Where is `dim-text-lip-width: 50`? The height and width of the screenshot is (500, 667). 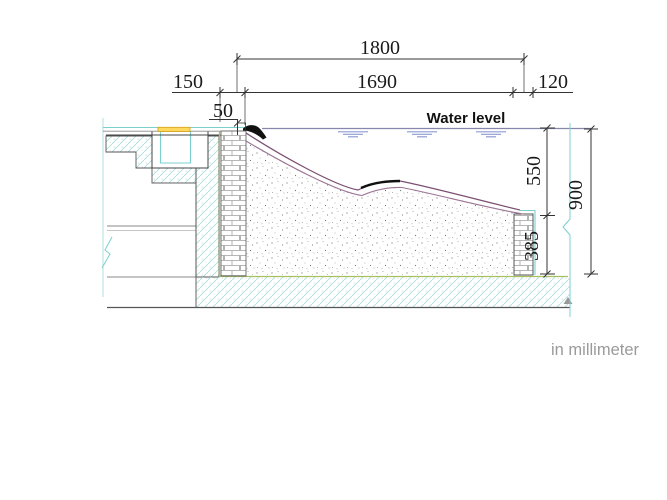
dim-text-lip-width: 50 is located at coordinates (223, 111).